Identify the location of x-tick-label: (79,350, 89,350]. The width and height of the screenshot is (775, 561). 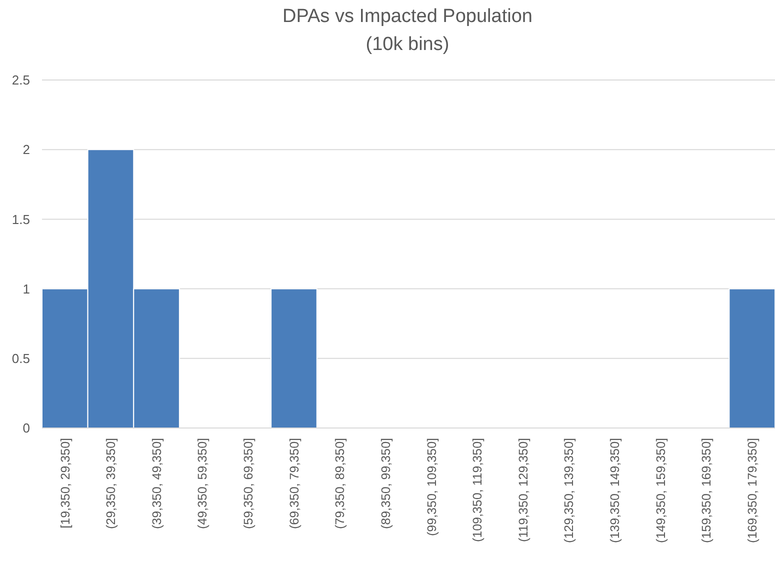
(340, 484).